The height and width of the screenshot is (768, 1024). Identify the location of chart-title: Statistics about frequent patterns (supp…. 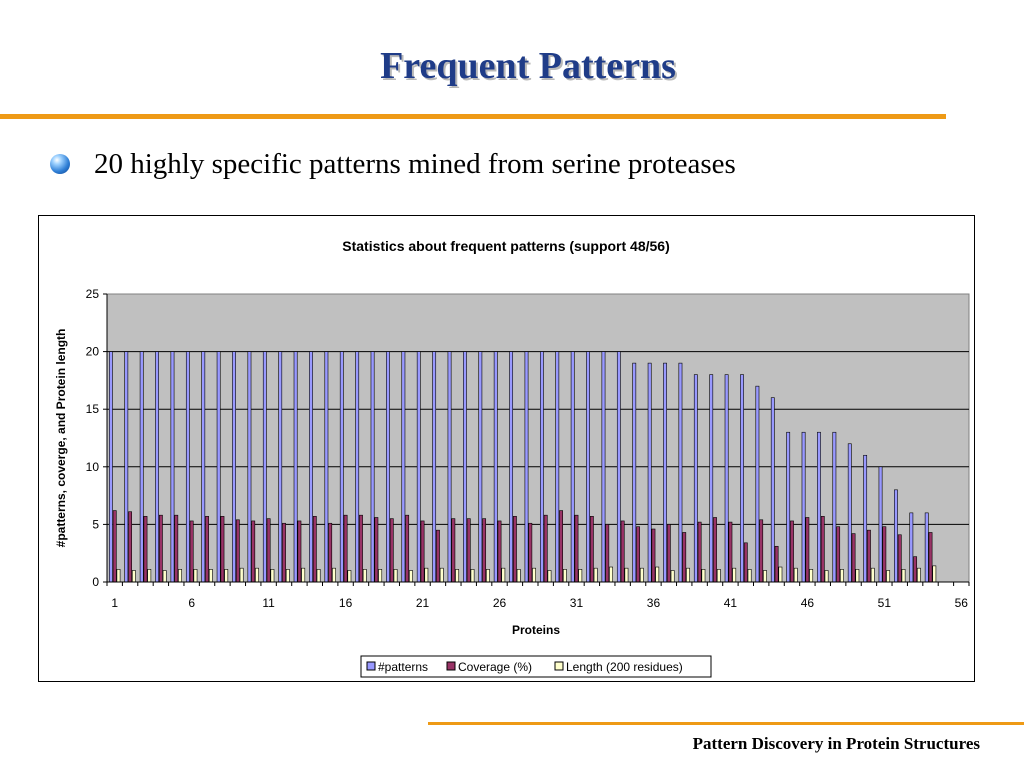
(506, 246).